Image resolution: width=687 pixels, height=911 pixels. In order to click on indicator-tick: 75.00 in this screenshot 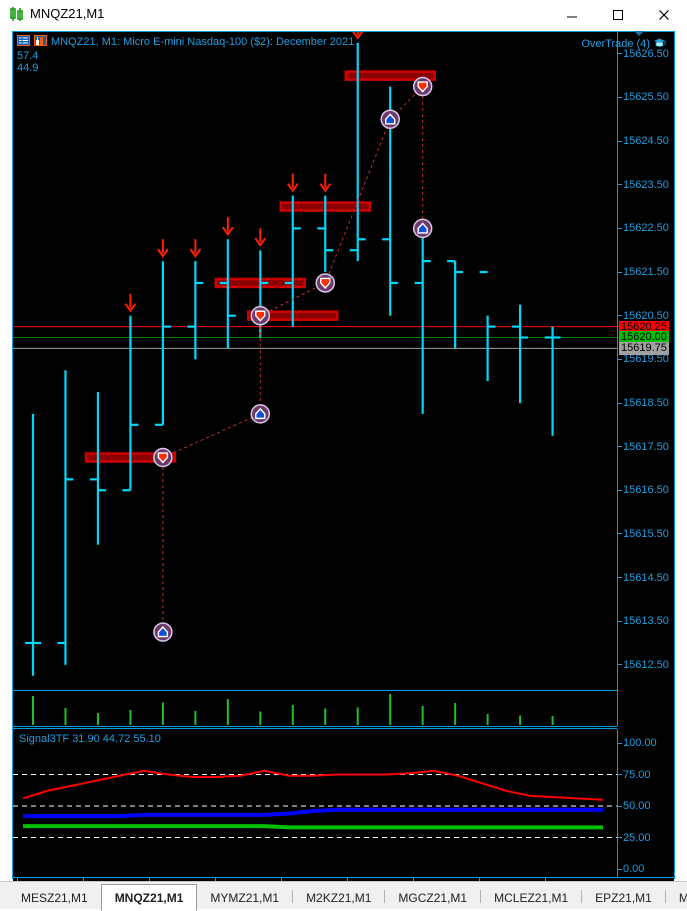, I will do `click(634, 775)`.